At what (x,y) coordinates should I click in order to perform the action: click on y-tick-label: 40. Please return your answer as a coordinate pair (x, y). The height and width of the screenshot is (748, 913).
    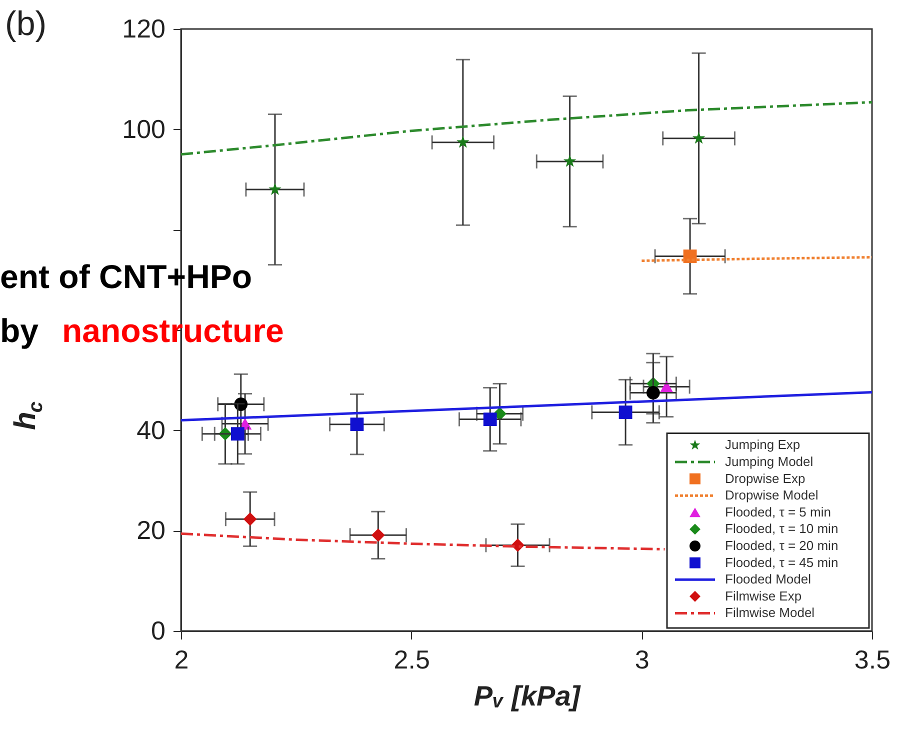
    Looking at the image, I should click on (151, 429).